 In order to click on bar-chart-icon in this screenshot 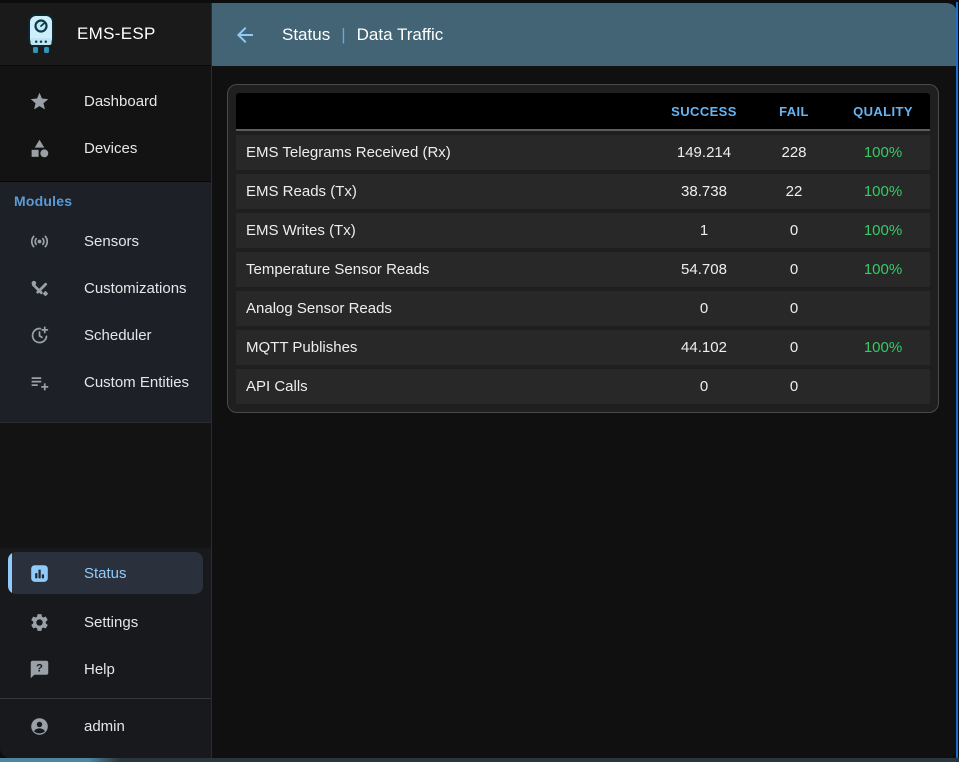, I will do `click(39, 573)`.